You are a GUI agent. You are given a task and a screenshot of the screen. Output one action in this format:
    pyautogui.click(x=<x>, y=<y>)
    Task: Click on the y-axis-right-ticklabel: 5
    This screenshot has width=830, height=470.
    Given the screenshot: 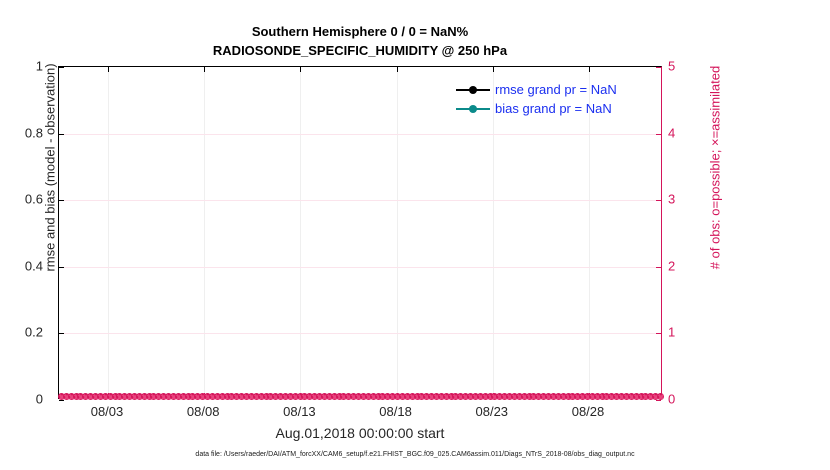 What is the action you would take?
    pyautogui.click(x=672, y=66)
    